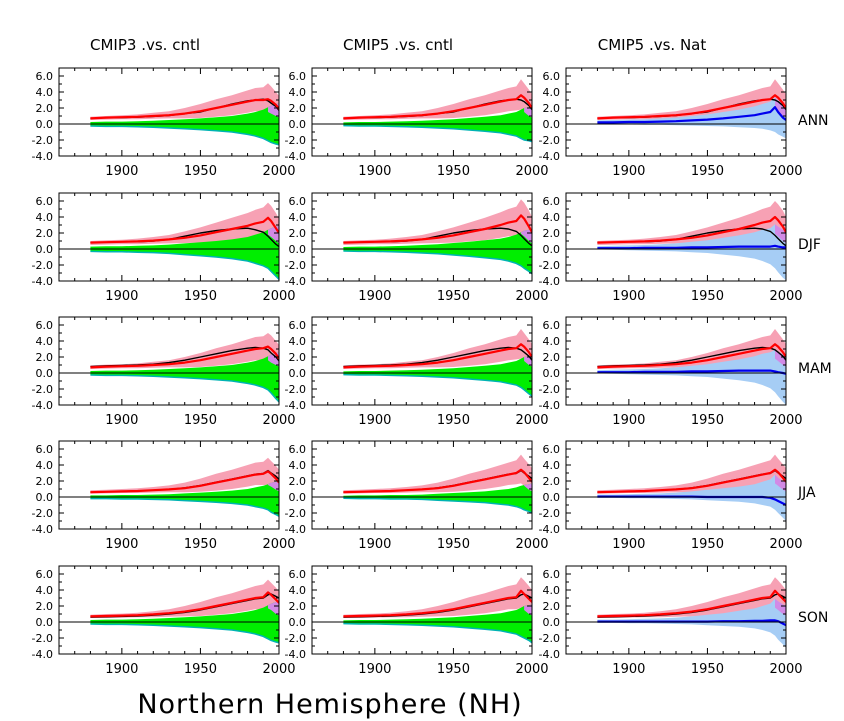 The height and width of the screenshot is (721, 844). I want to click on column-title-cmip3-cntl: CMIP3 .vs. cntl, so click(145, 45).